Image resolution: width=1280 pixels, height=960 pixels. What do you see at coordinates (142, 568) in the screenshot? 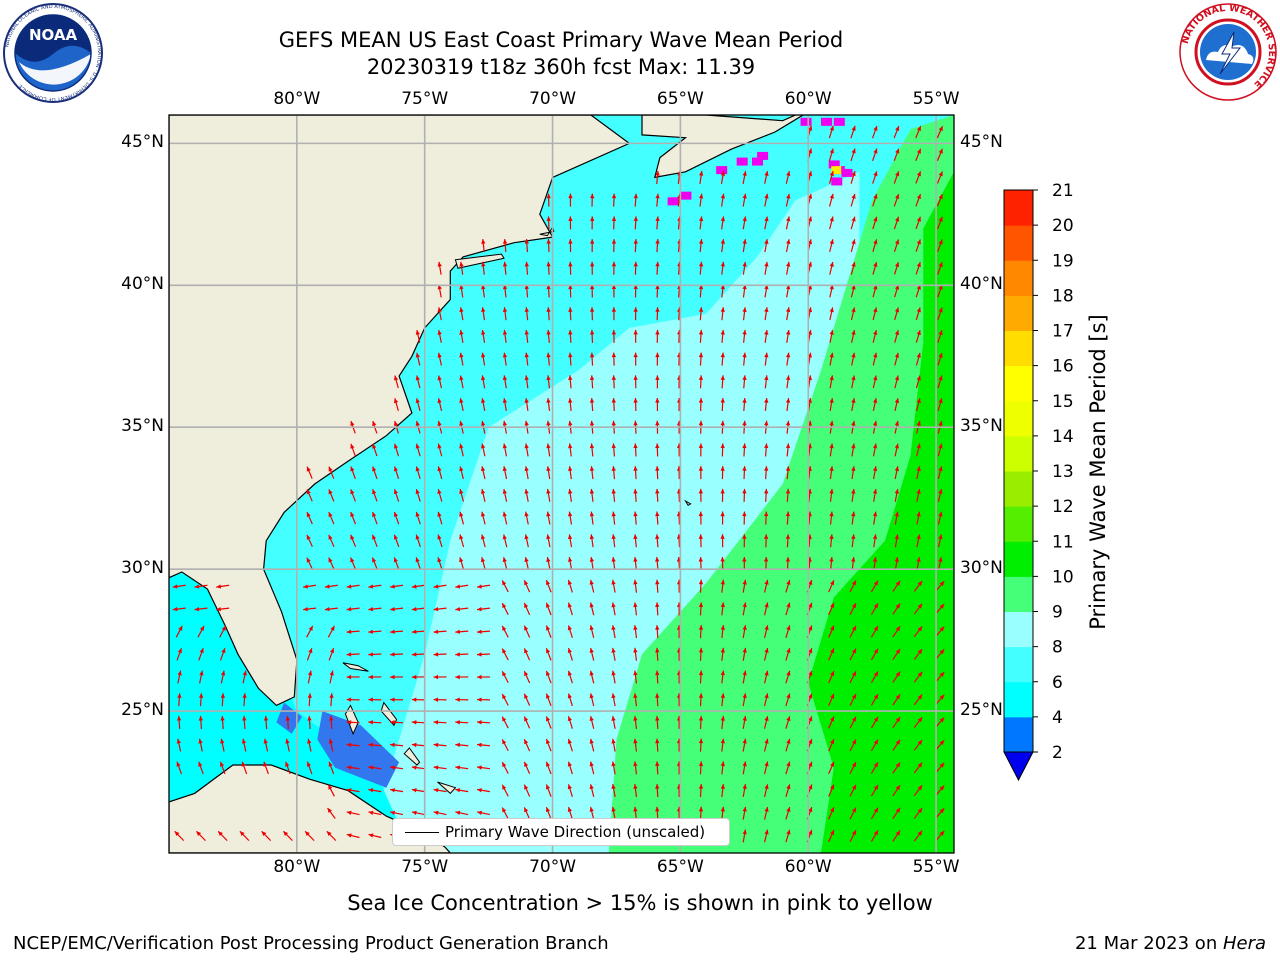
I see `lat-tick-label-left: 30°N` at bounding box center [142, 568].